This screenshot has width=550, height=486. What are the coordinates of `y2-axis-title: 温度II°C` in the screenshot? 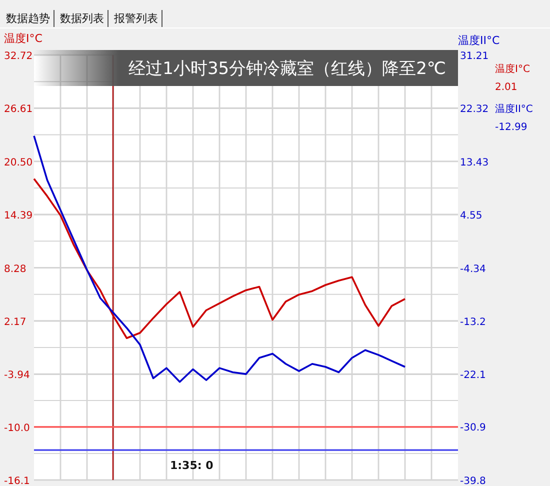 It's located at (479, 40).